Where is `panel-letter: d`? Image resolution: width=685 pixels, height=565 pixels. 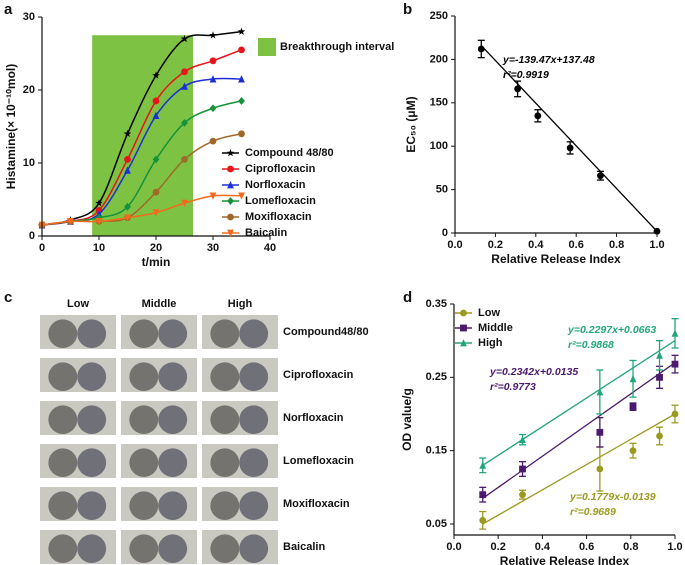
panel-letter: d is located at coordinates (407, 297).